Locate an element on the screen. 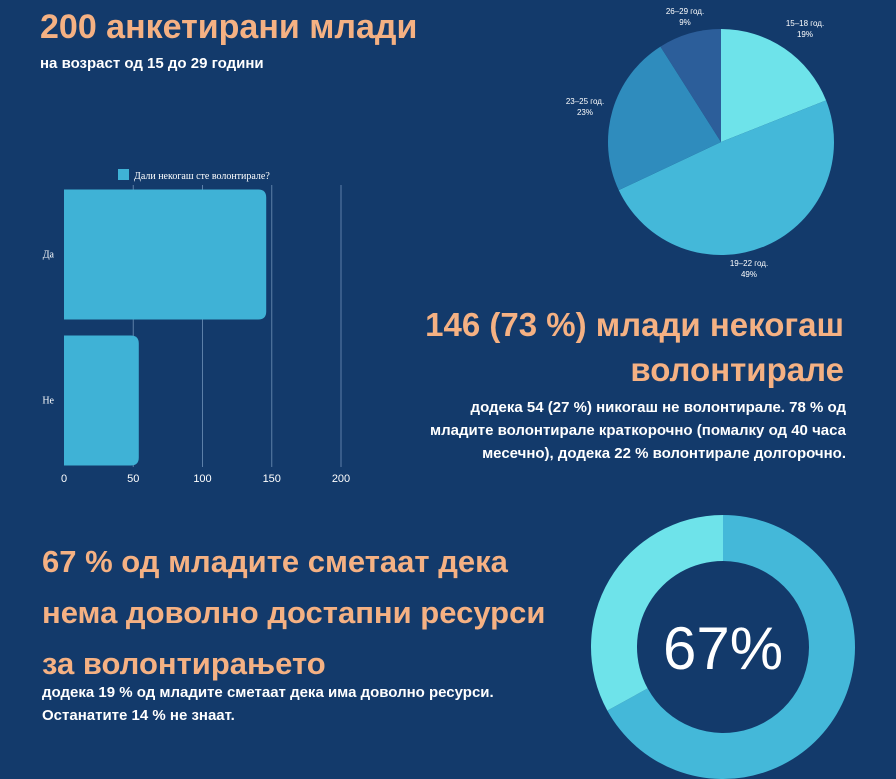  x-tick-label: 200 is located at coordinates (341, 479).